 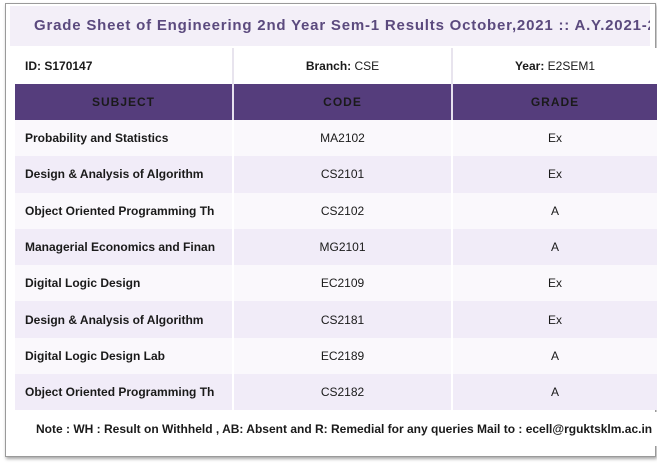 I want to click on student-id-label: ID:, so click(x=33, y=66).